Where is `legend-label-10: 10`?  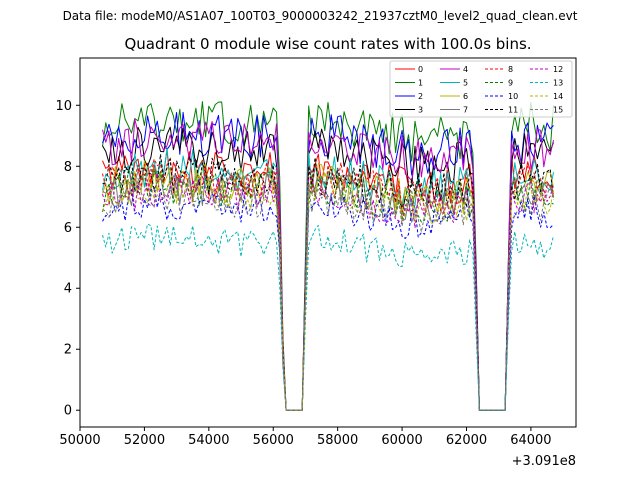 legend-label-10: 10 is located at coordinates (513, 96).